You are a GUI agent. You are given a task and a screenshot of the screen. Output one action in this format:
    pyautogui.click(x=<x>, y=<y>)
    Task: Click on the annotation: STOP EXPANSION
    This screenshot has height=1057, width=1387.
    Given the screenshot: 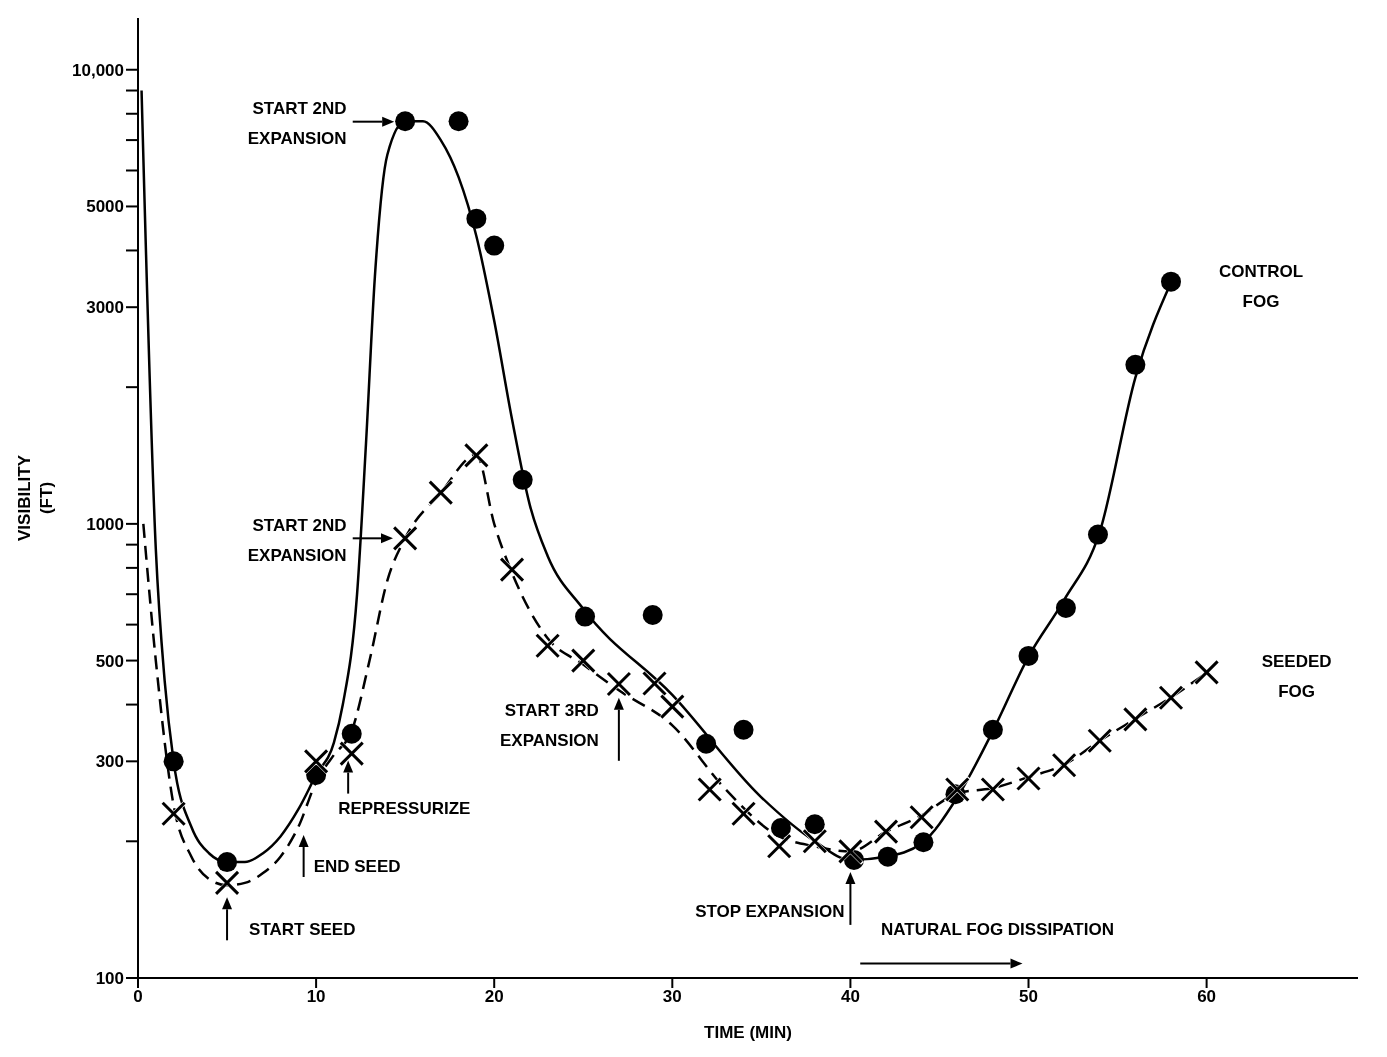 What is the action you would take?
    pyautogui.click(x=770, y=911)
    